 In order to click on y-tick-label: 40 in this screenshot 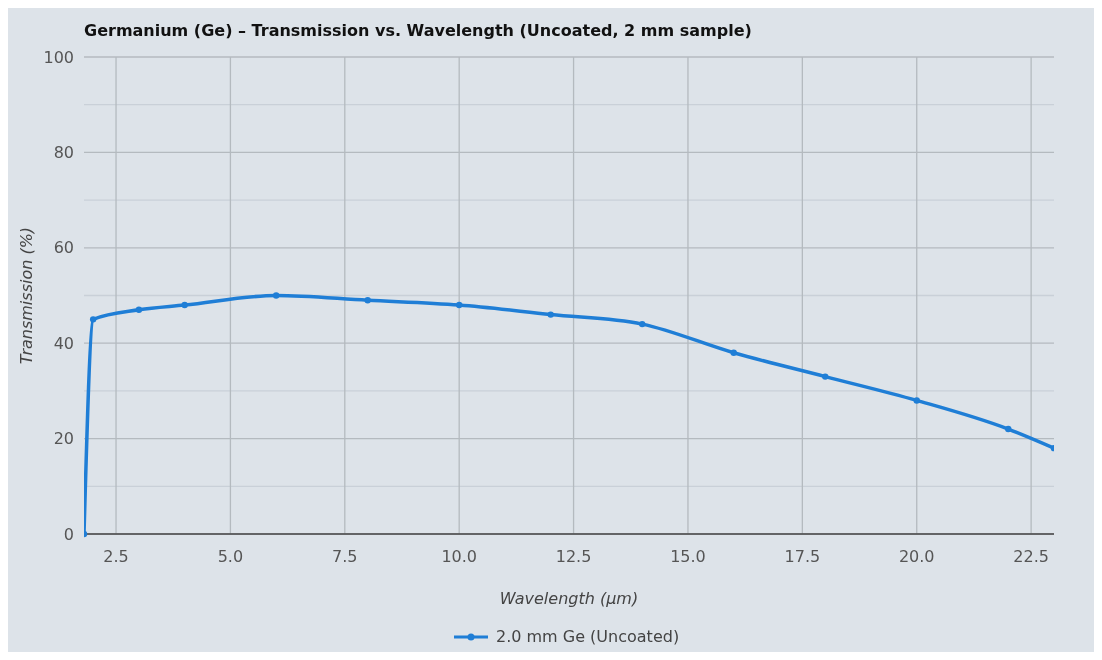, I will do `click(63, 343)`.